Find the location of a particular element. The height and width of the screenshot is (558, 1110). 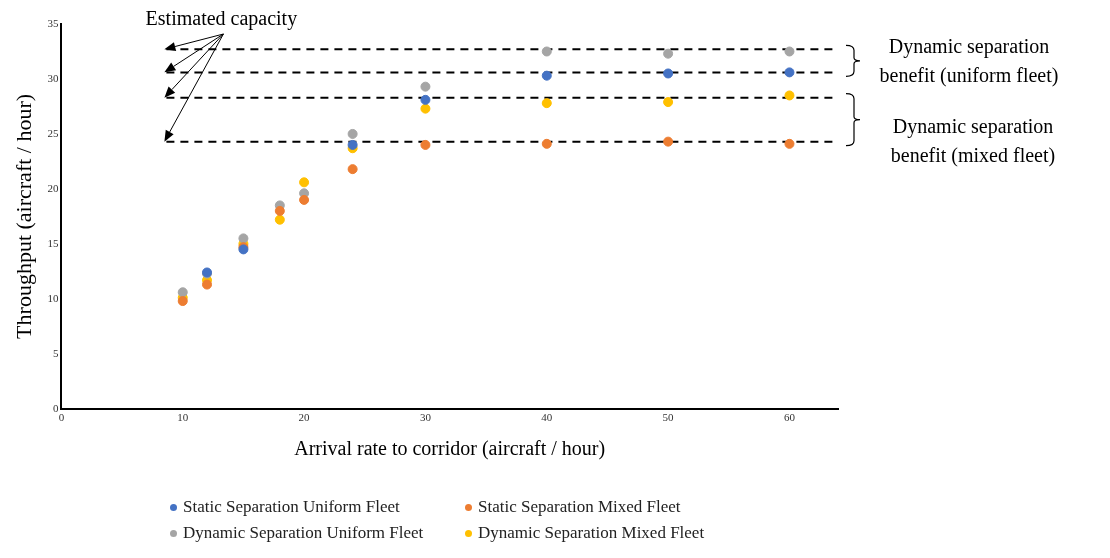

x-tick-label: 10 is located at coordinates (183, 417).